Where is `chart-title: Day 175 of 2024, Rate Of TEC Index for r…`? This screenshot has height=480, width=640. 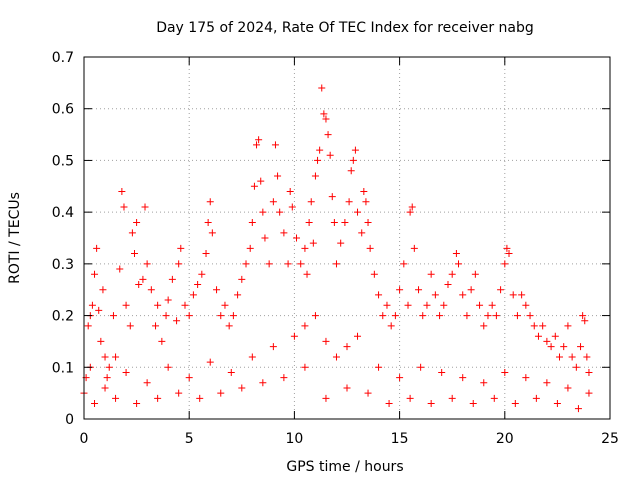
chart-title: Day 175 of 2024, Rate Of TEC Index for r… is located at coordinates (345, 28).